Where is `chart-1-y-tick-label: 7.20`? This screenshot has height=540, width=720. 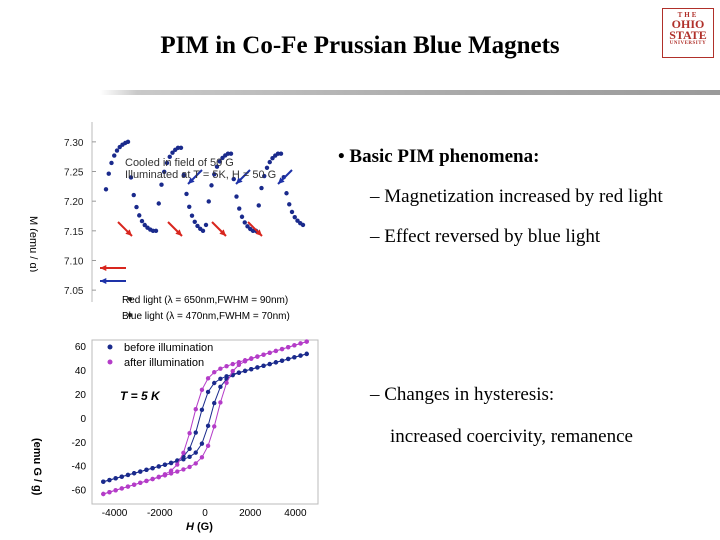
chart-1-y-tick-label: 7.20 is located at coordinates (74, 202).